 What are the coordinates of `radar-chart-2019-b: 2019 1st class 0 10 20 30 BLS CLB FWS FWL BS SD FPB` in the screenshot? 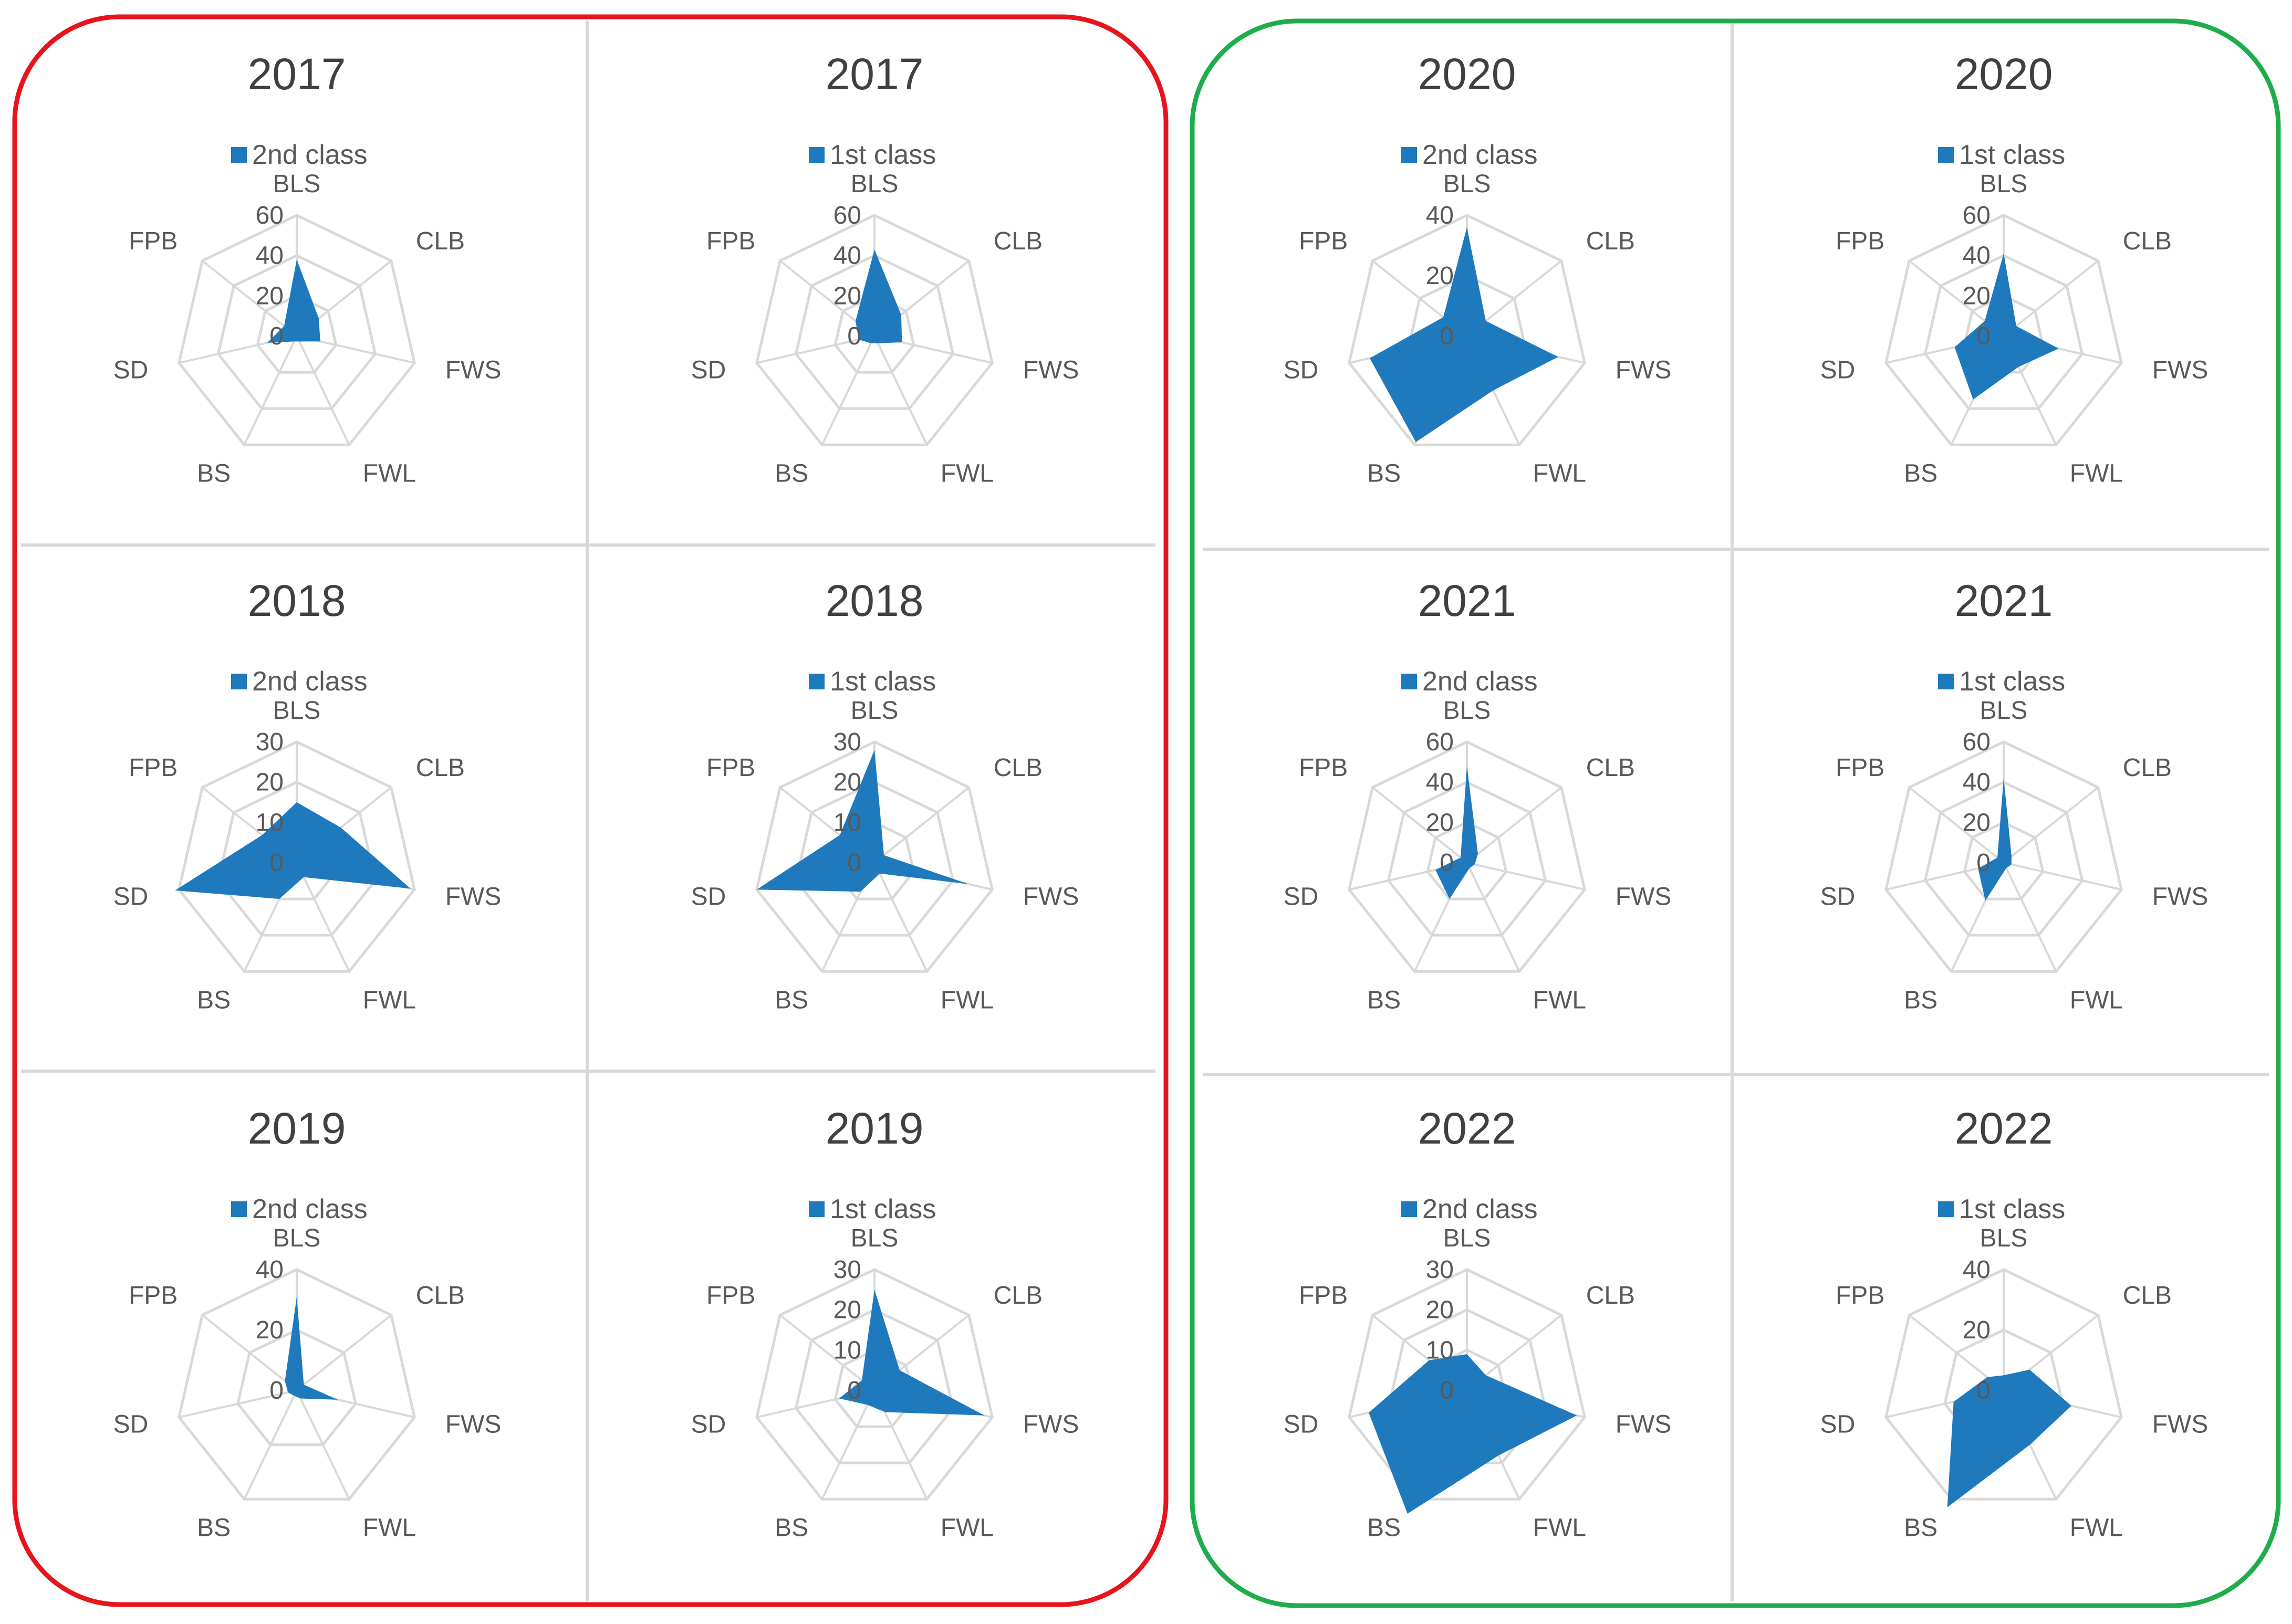 It's located at (885, 1323).